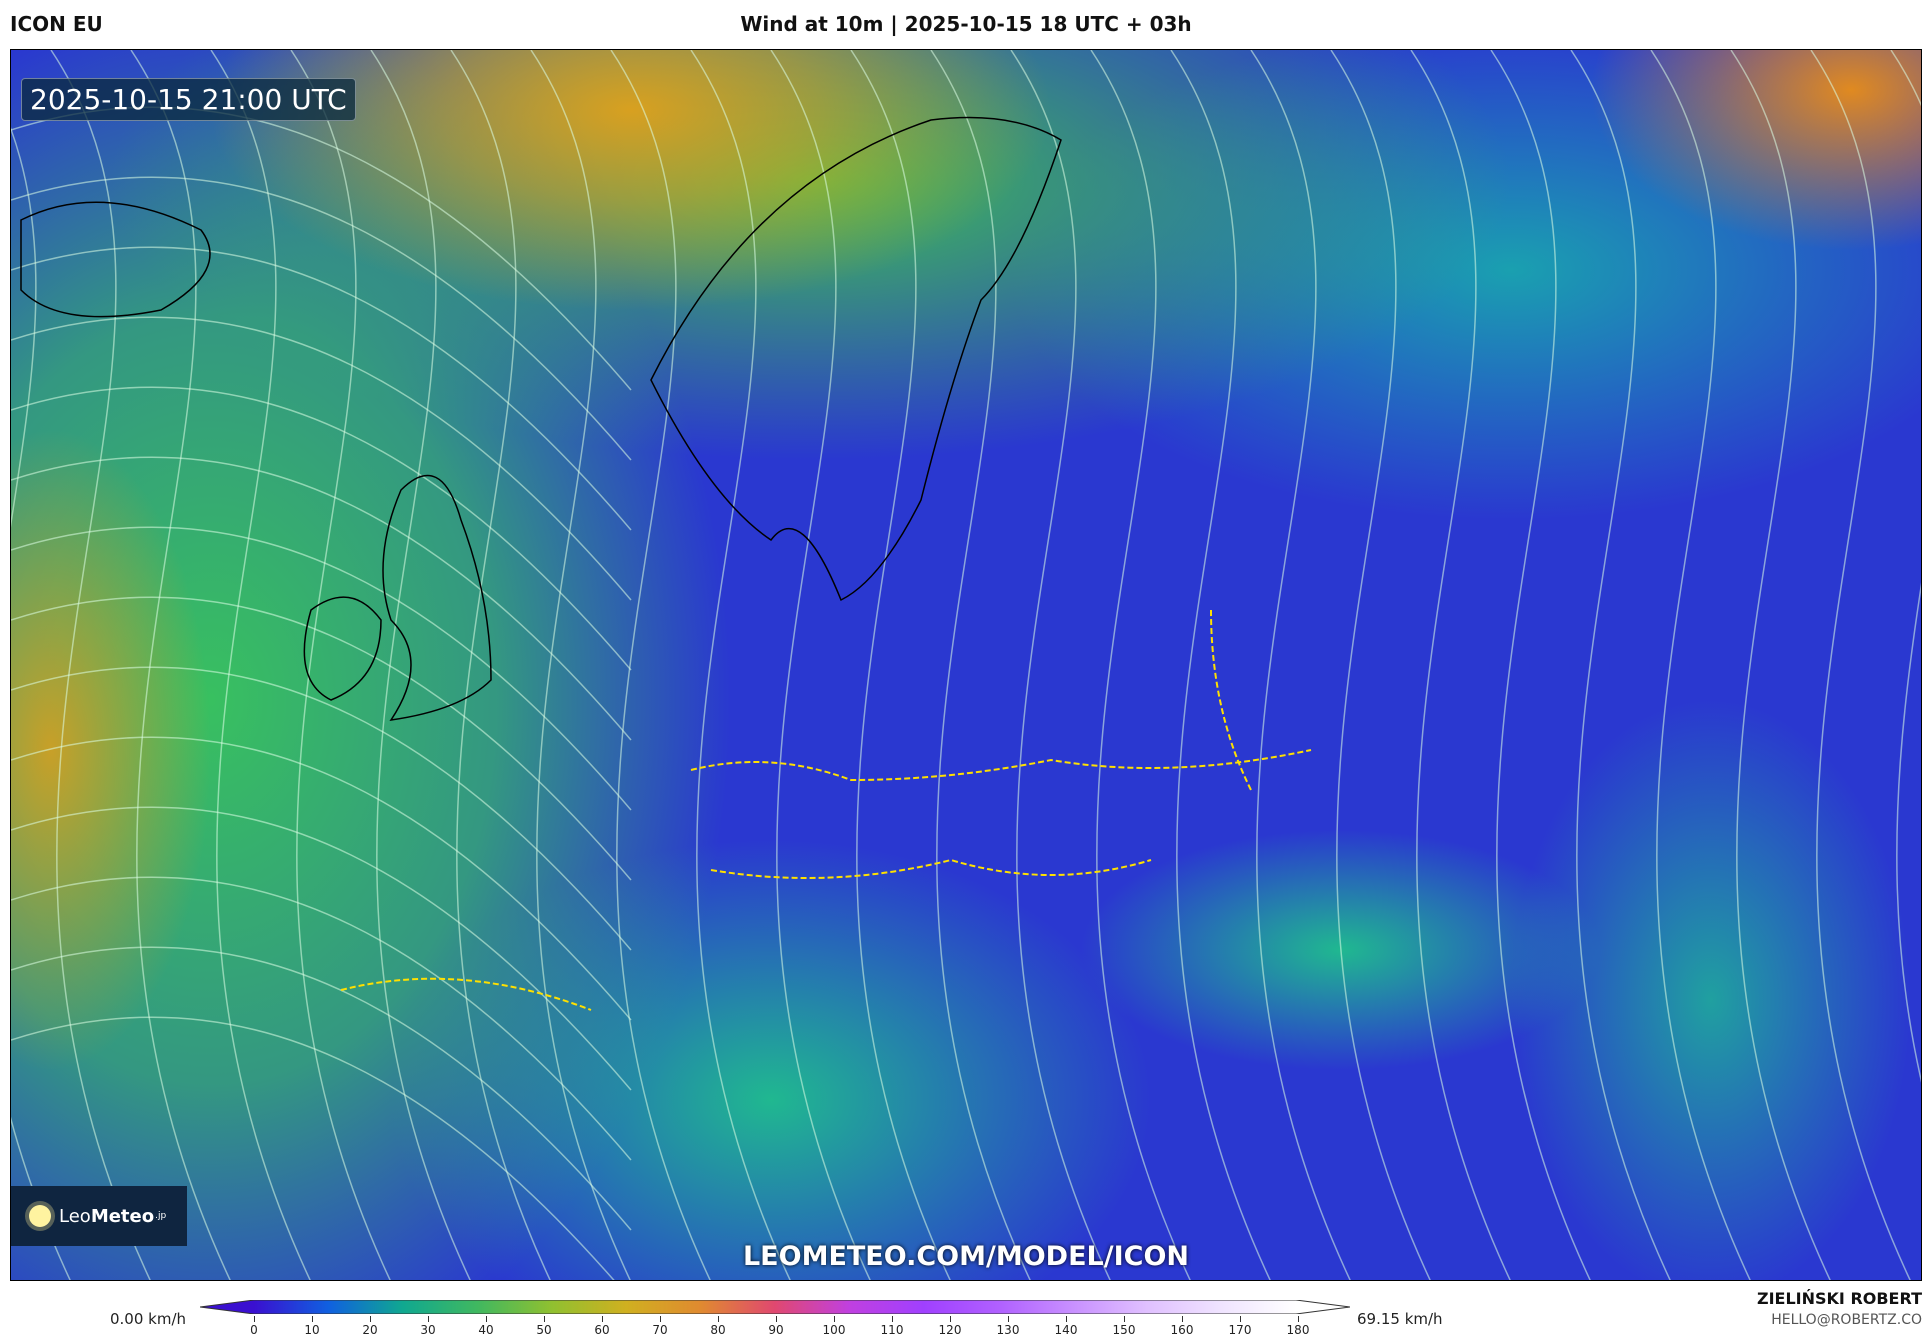  I want to click on colorbar-max-label: 69.15 km/h, so click(1400, 1319).